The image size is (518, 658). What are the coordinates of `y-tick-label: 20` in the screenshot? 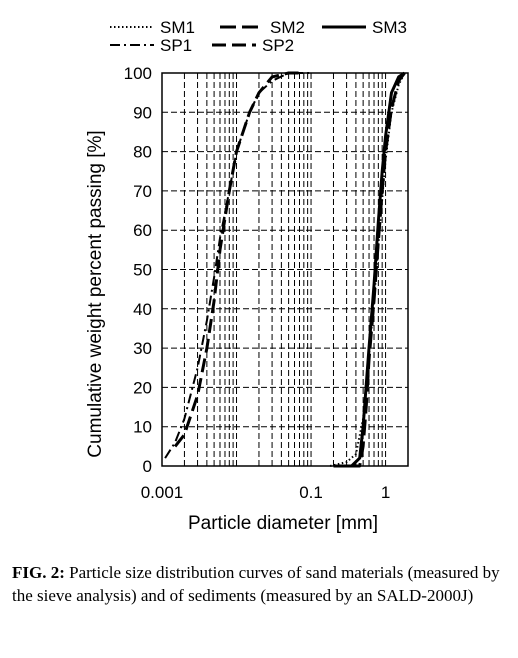 It's located at (142, 387).